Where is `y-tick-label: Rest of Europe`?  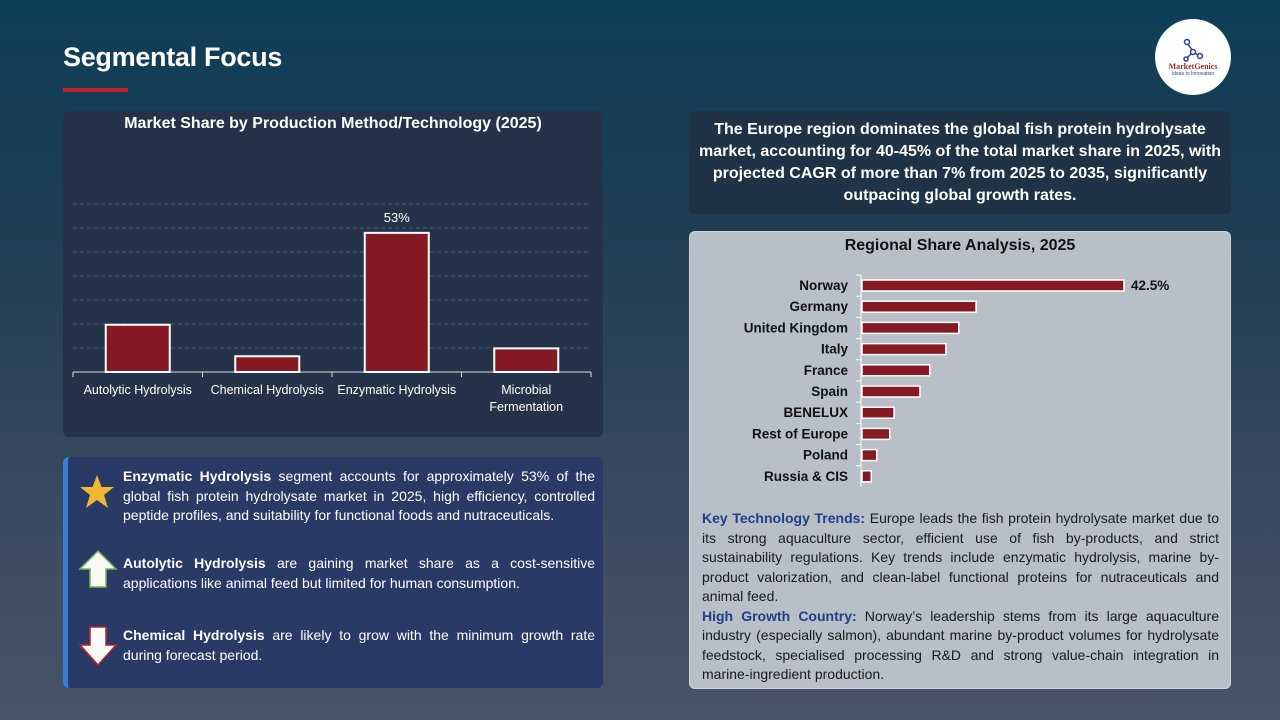
y-tick-label: Rest of Europe is located at coordinates (800, 433).